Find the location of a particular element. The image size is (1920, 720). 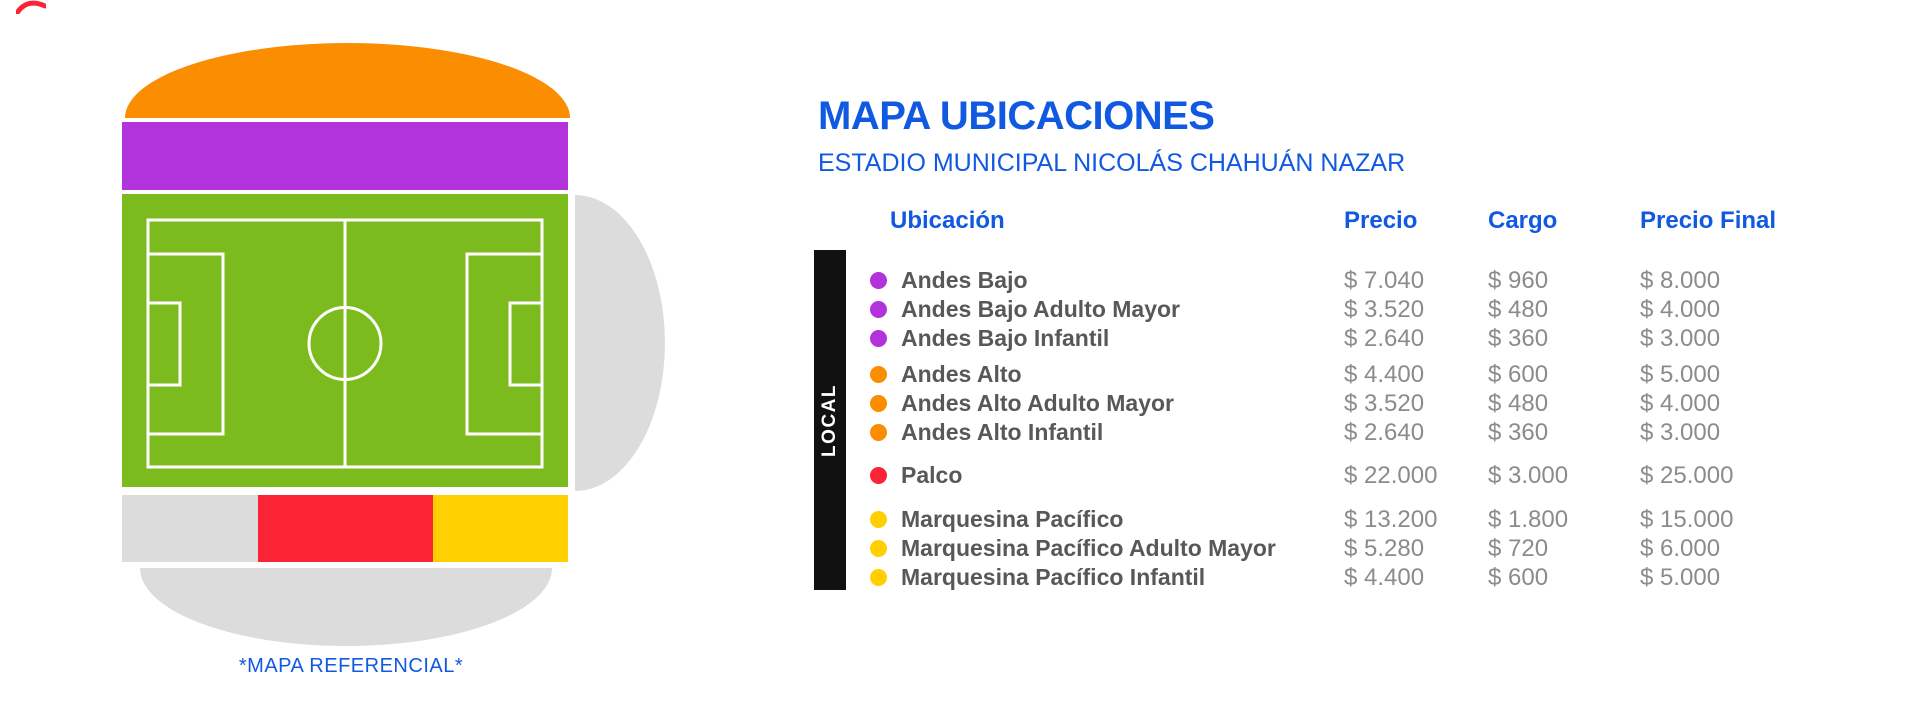

table-header: Ubicación Precio Cargo Precio Final is located at coordinates (1360, 221).